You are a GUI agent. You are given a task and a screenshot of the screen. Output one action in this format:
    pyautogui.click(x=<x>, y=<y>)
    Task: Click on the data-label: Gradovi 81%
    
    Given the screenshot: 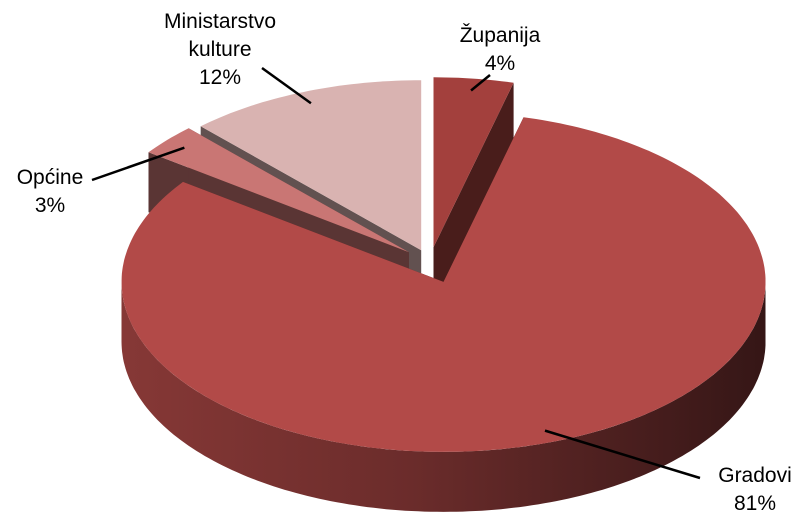 What is the action you would take?
    pyautogui.click(x=754, y=490)
    